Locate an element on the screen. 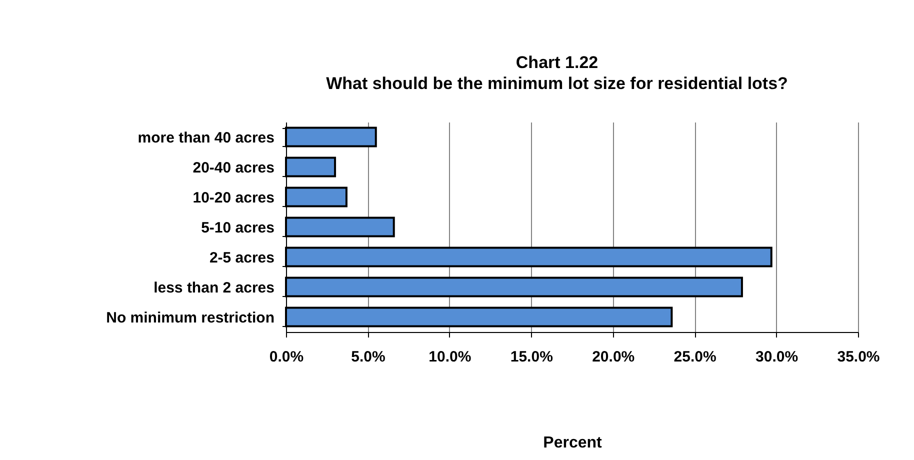 This screenshot has height=460, width=914. y-tick-label: 20-40 acres is located at coordinates (233, 168).